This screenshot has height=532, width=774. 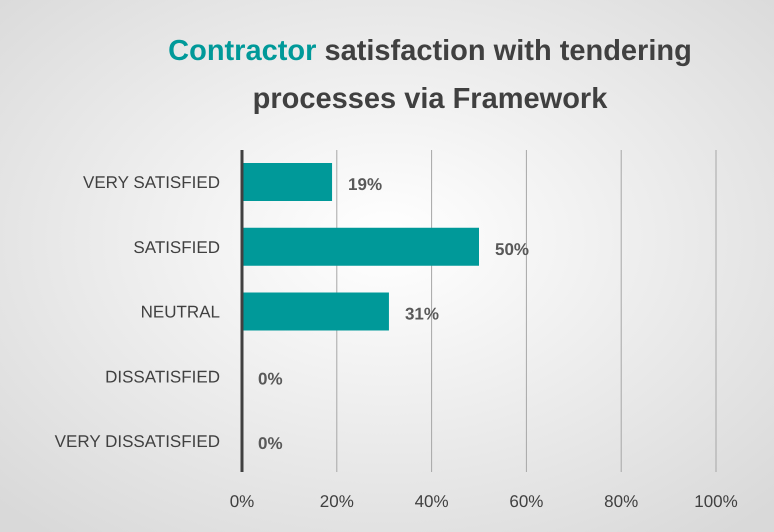 I want to click on data-label: 31%, so click(x=421, y=314).